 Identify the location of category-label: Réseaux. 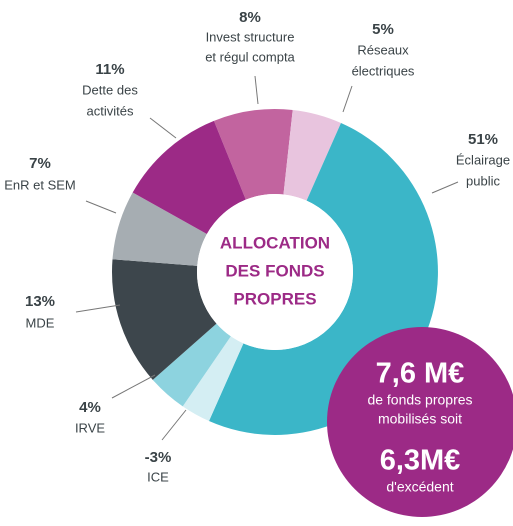
(383, 49).